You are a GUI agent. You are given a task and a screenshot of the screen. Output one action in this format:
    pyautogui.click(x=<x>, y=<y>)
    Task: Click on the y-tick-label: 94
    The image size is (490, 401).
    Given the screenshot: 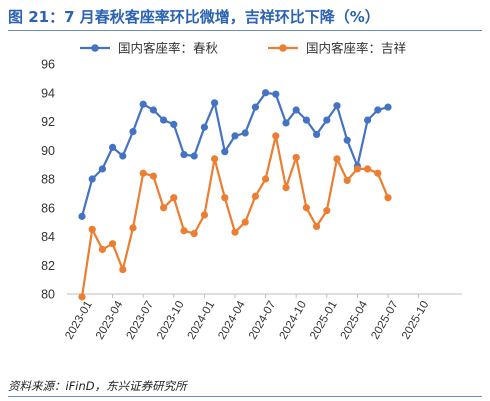 What is the action you would take?
    pyautogui.click(x=48, y=93)
    